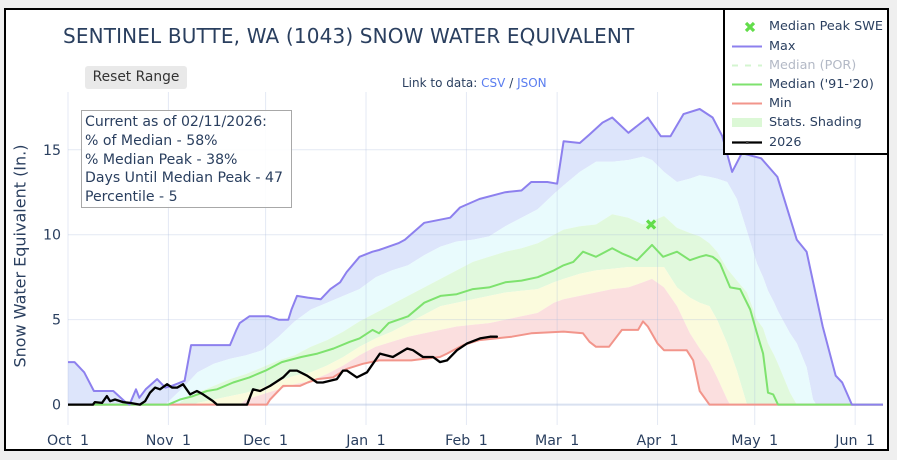  What do you see at coordinates (52, 151) in the screenshot?
I see `y-tick-label: 15` at bounding box center [52, 151].